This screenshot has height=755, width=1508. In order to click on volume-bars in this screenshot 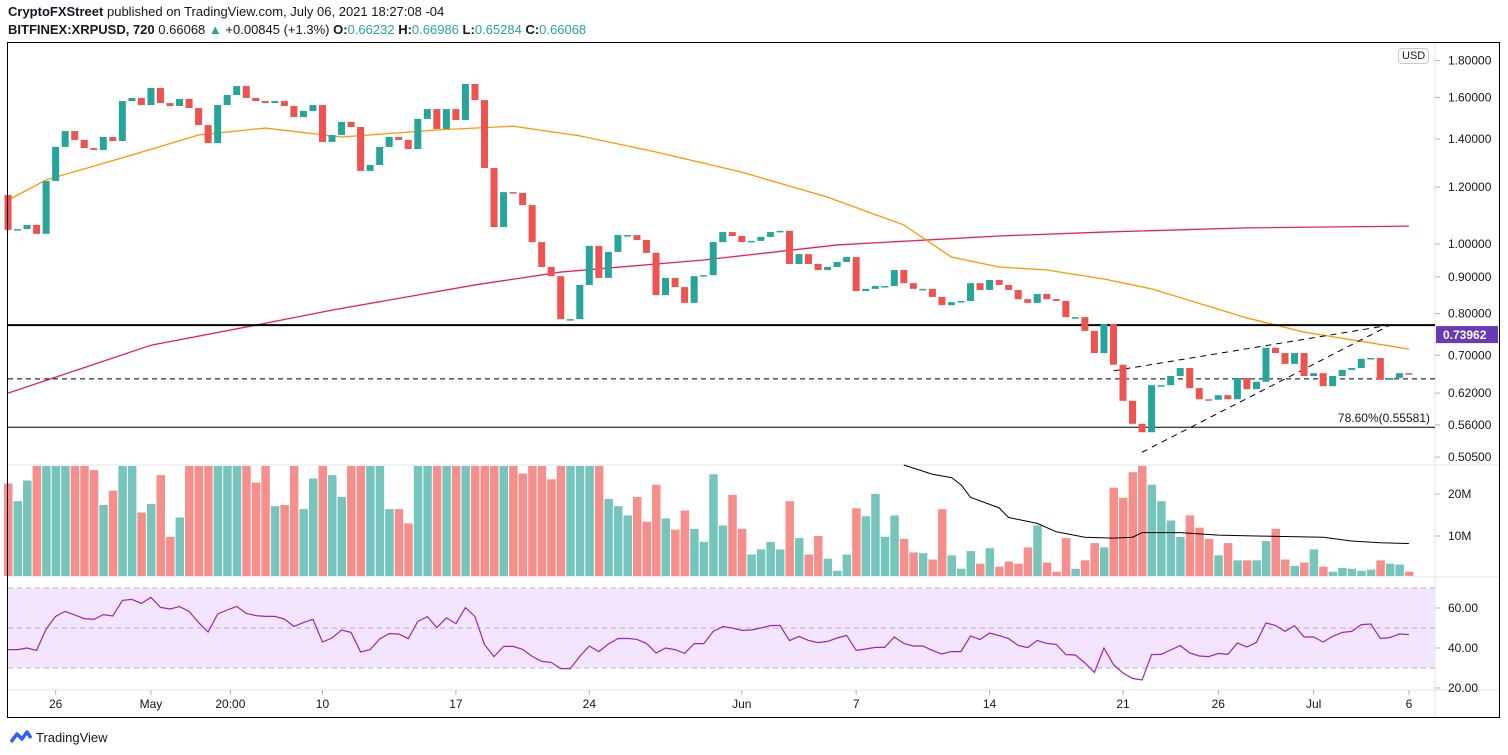, I will do `click(709, 521)`.